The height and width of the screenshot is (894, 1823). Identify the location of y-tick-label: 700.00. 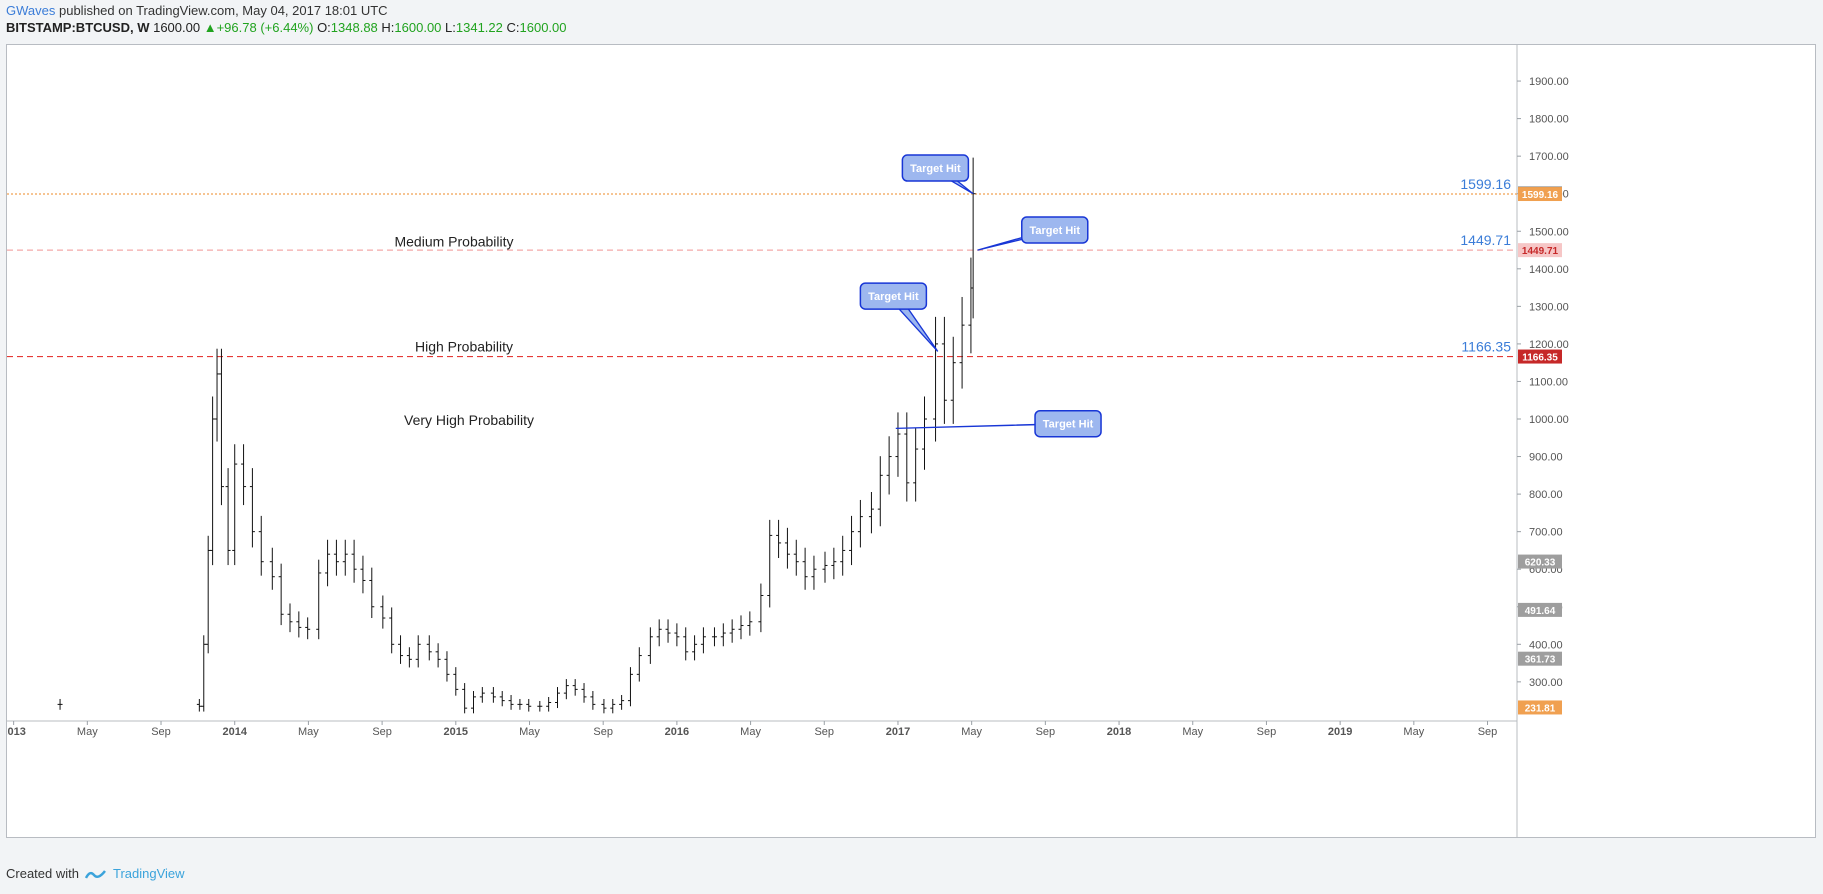
(1546, 533).